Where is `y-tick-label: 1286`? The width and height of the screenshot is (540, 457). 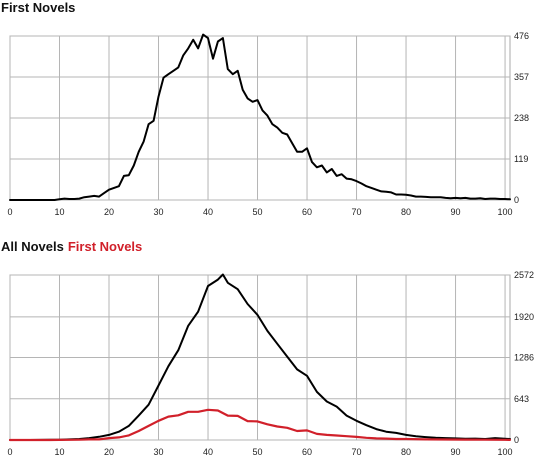 y-tick-label: 1286 is located at coordinates (524, 358).